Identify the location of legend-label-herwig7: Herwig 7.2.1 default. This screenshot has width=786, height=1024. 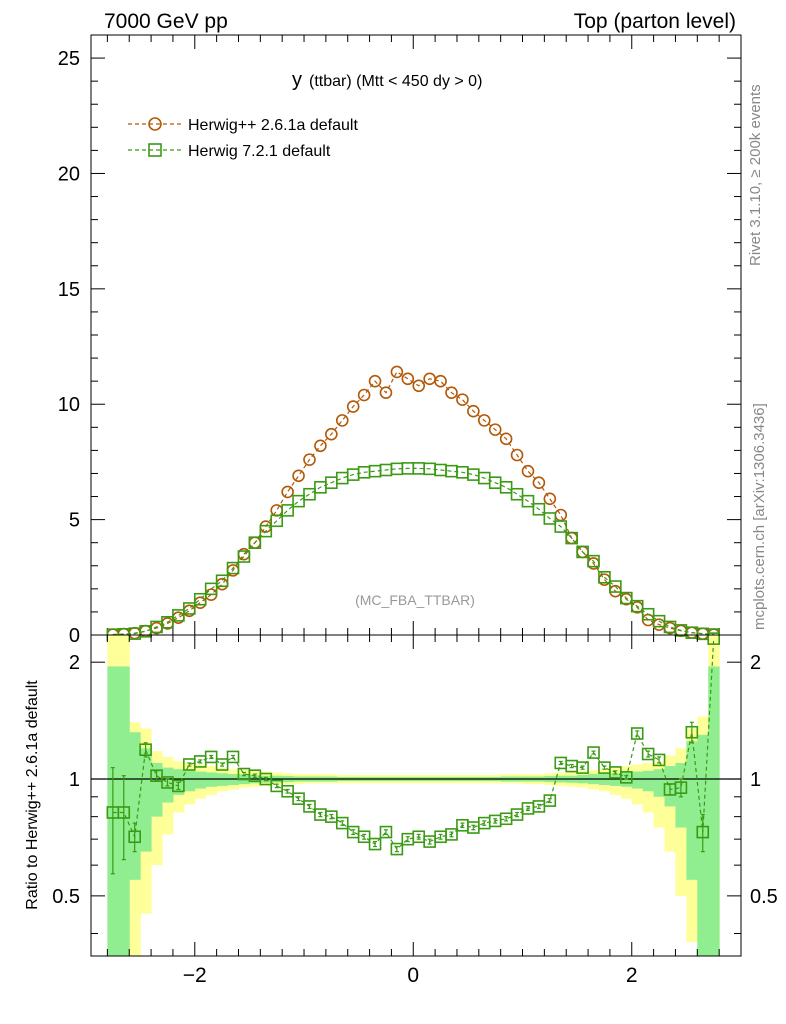
(259, 151).